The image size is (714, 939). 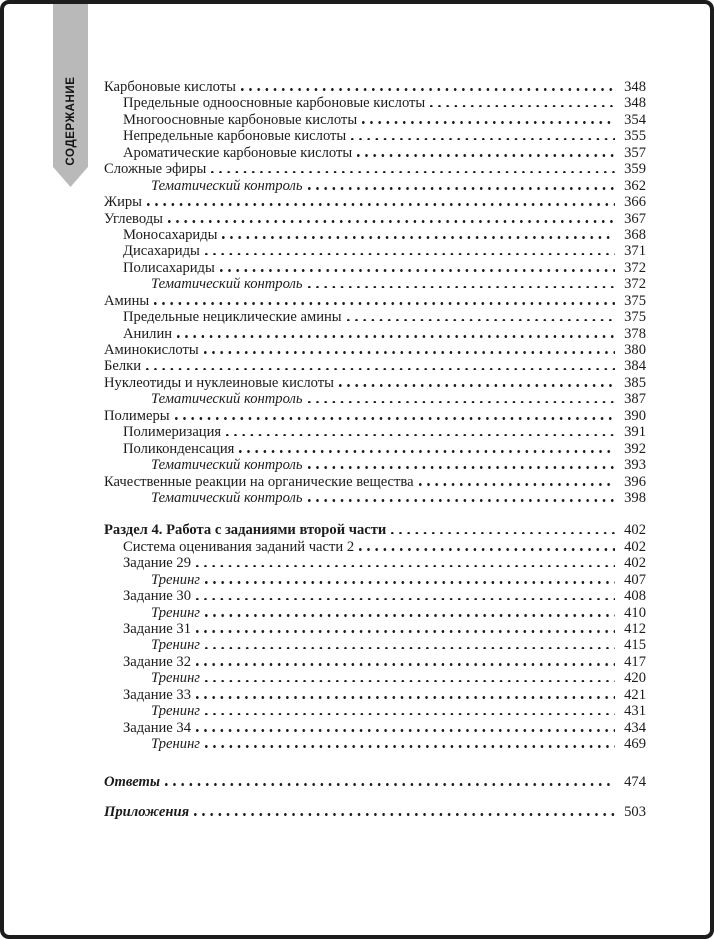 I want to click on toc-entry-page: 367, so click(x=635, y=218).